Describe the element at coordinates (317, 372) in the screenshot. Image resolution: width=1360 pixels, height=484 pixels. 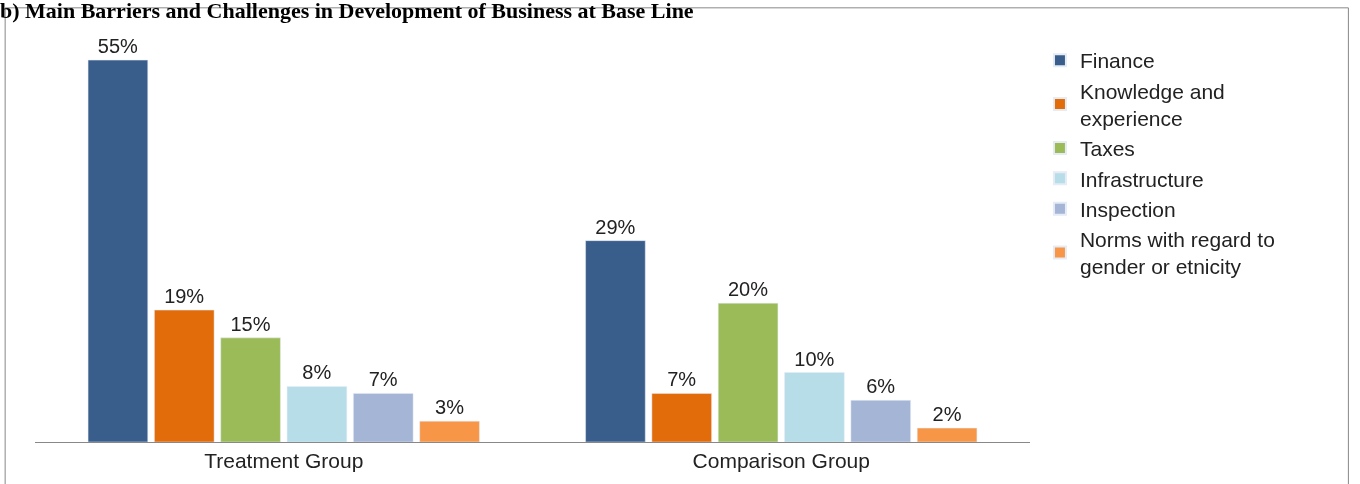
I see `data-label: 8%` at that location.